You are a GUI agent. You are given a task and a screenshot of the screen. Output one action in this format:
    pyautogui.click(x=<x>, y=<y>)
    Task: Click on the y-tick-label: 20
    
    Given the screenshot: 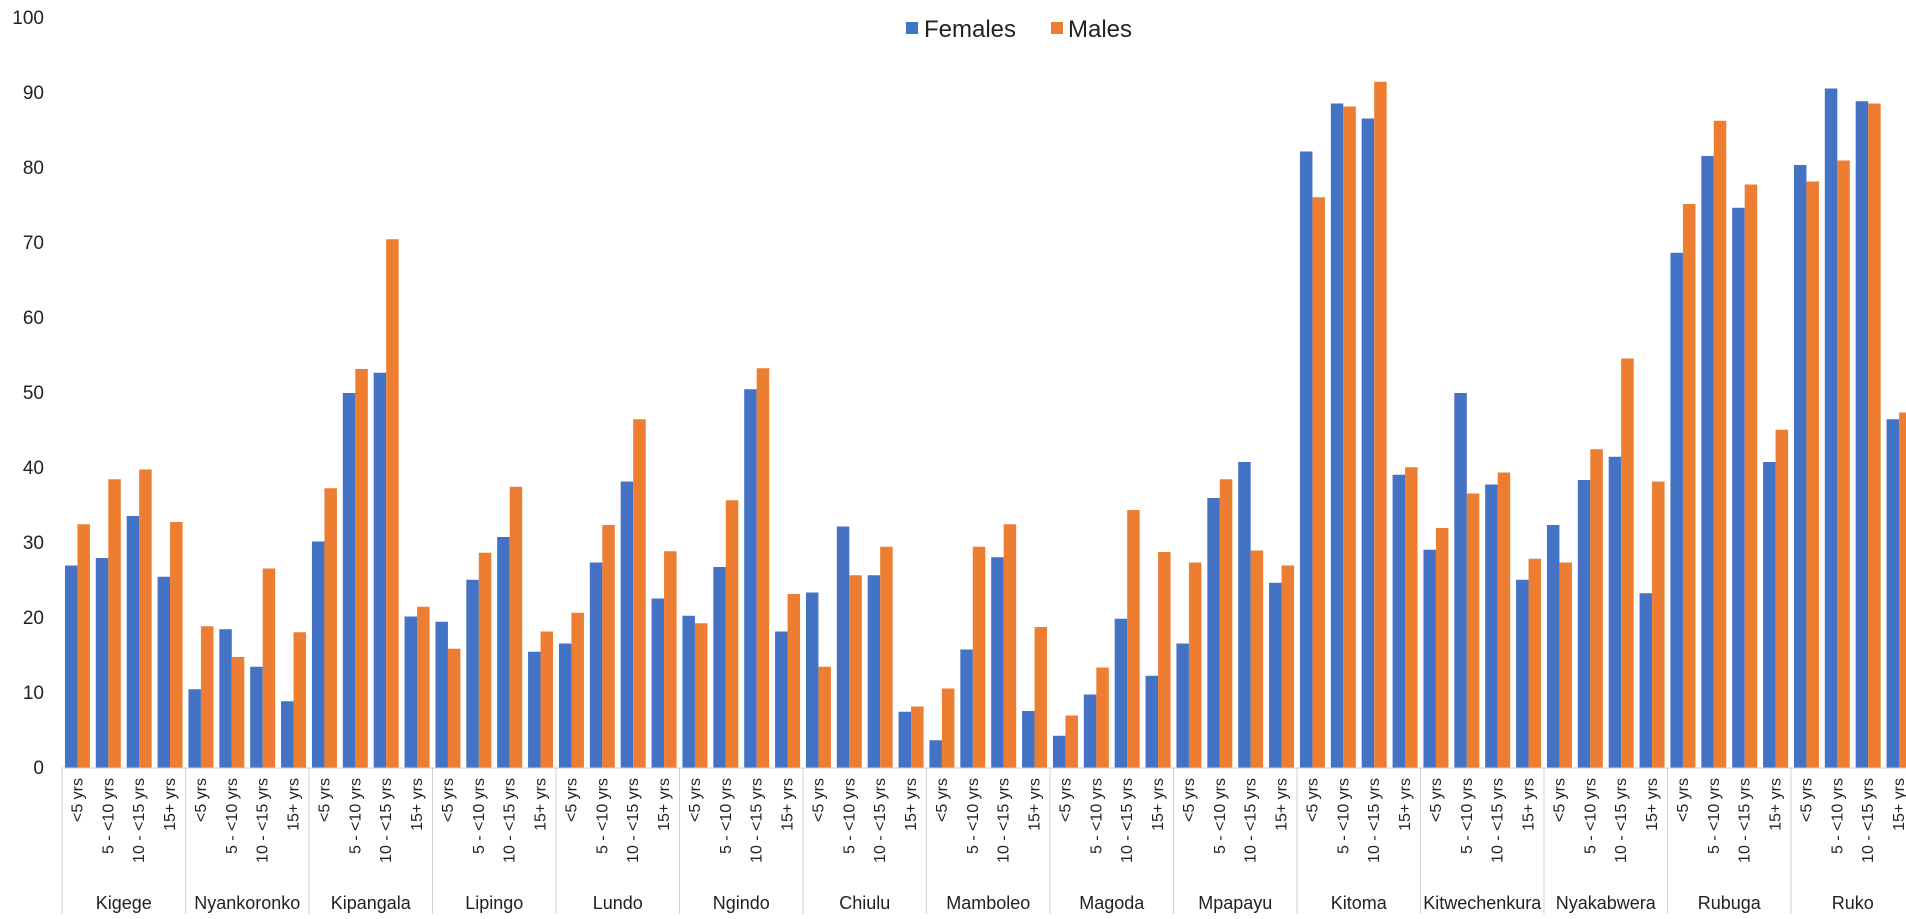 What is the action you would take?
    pyautogui.click(x=33, y=618)
    